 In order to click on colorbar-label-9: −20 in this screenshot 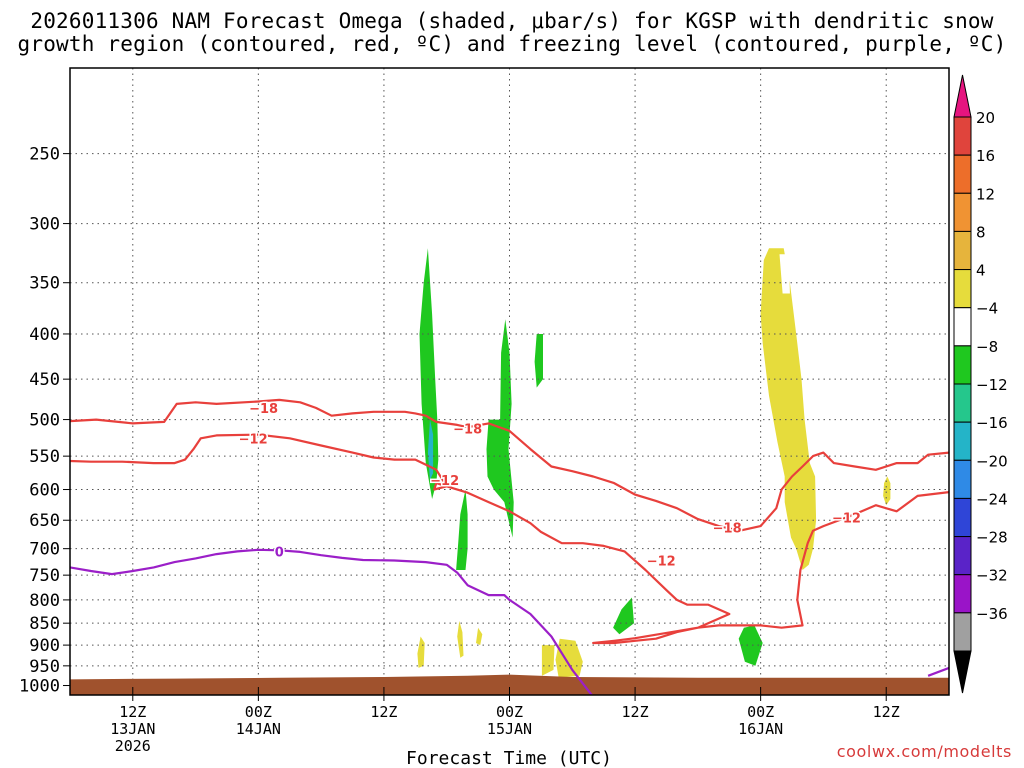, I will do `click(992, 461)`.